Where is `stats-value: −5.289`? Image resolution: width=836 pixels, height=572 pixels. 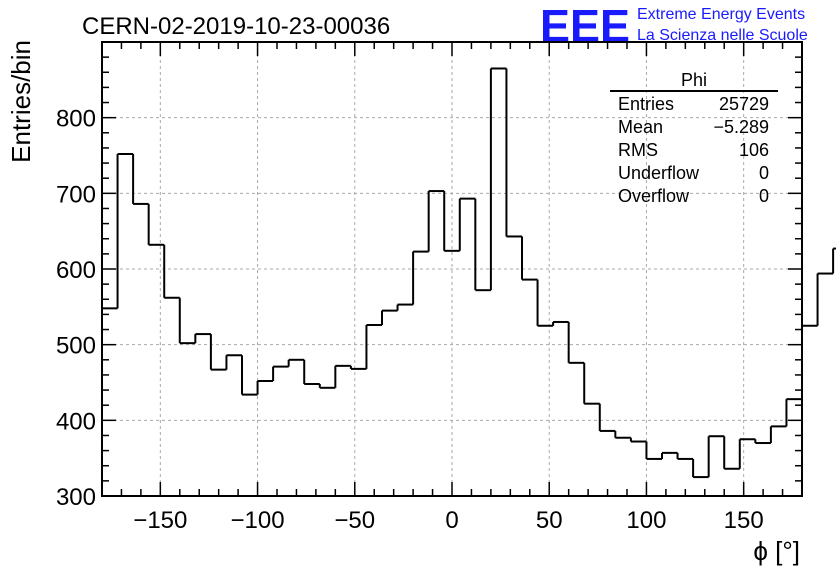 stats-value: −5.289 is located at coordinates (741, 127).